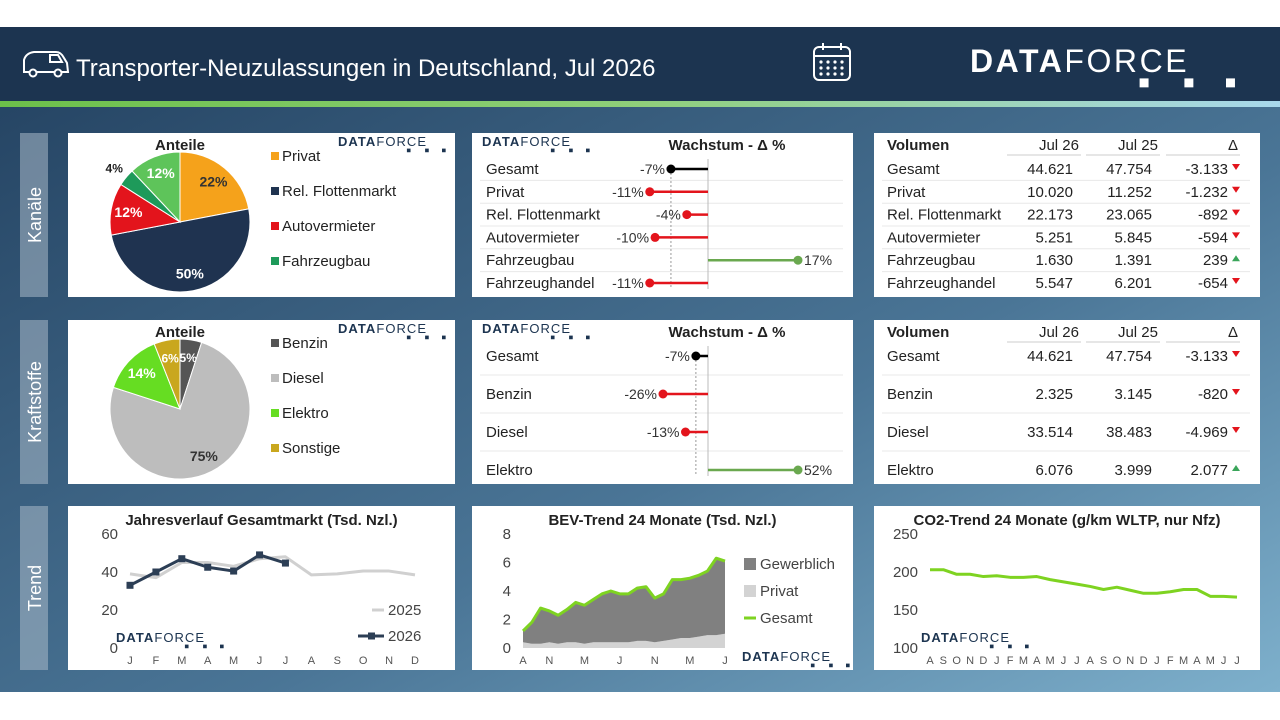 The image size is (1280, 720). I want to click on table-header: Jul 26, so click(1059, 145).